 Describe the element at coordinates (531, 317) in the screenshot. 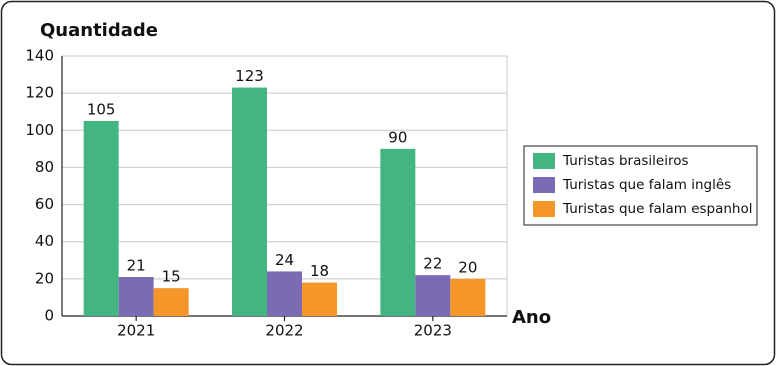

I see `x-axis-label: Ano` at that location.